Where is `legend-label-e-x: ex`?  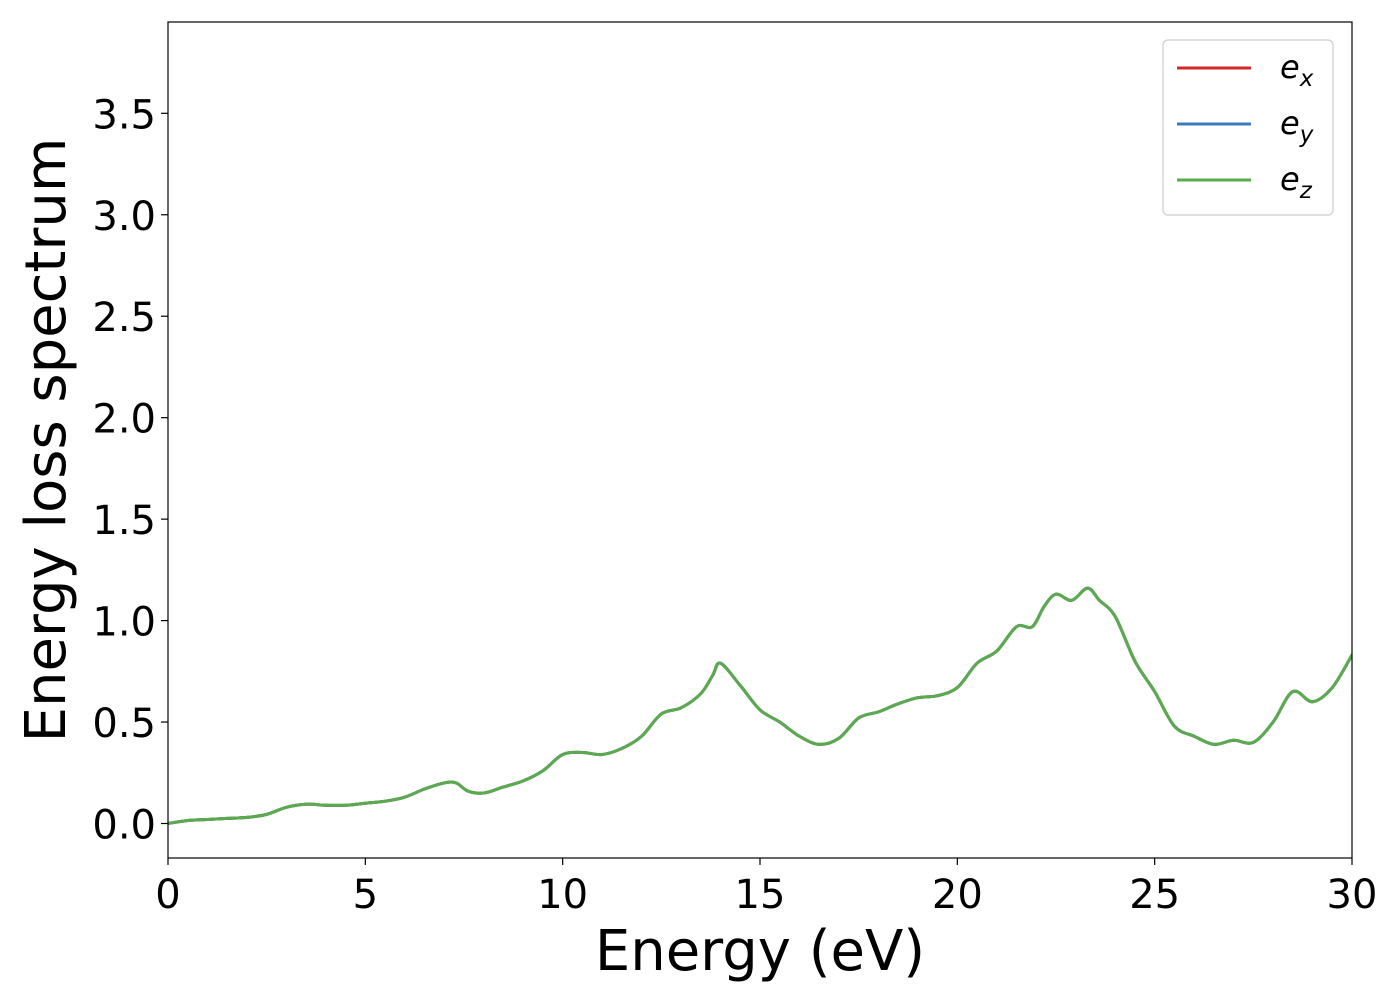
legend-label-e-x: ex is located at coordinates (1297, 70).